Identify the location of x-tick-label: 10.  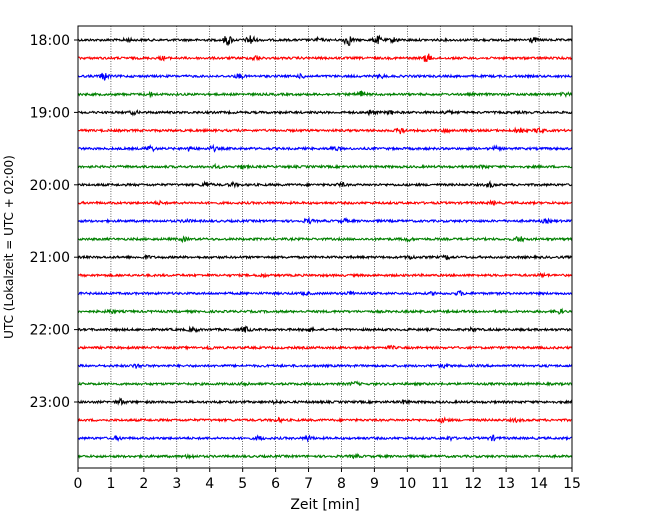
(407, 484).